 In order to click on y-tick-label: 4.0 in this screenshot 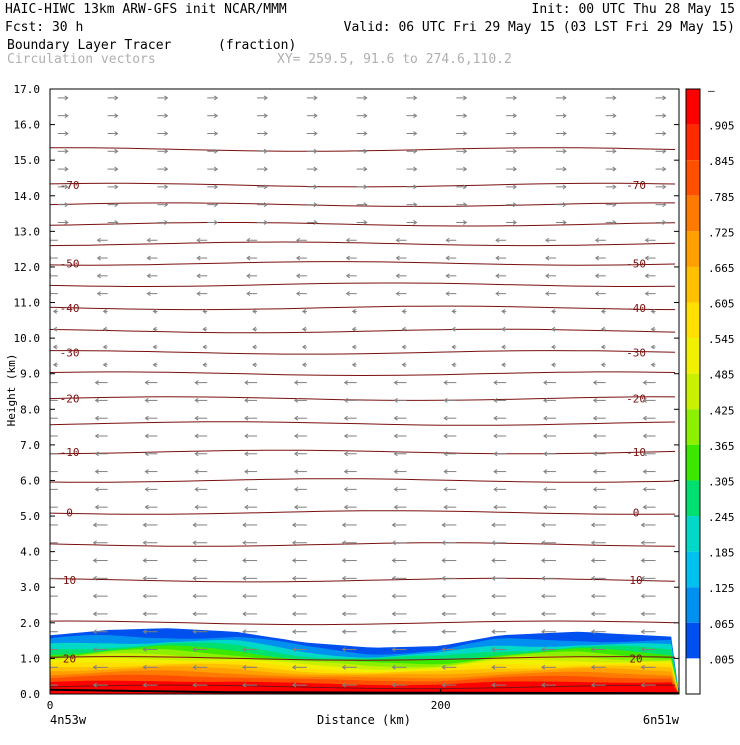, I will do `click(30, 552)`.